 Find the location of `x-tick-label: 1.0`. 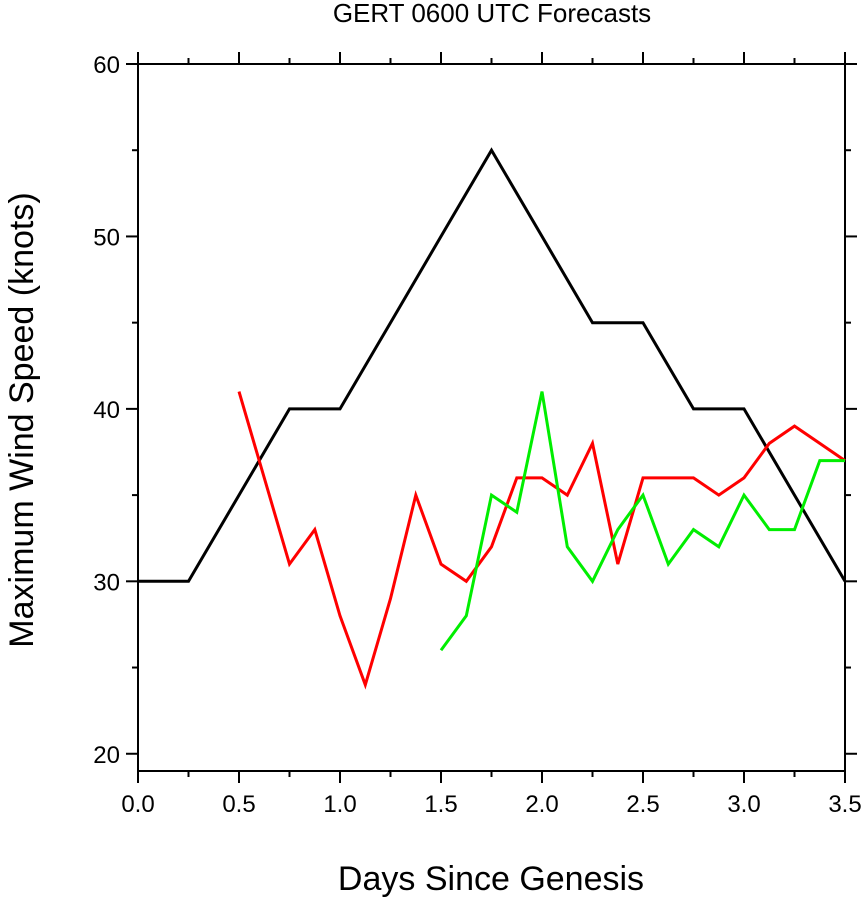

x-tick-label: 1.0 is located at coordinates (339, 804).